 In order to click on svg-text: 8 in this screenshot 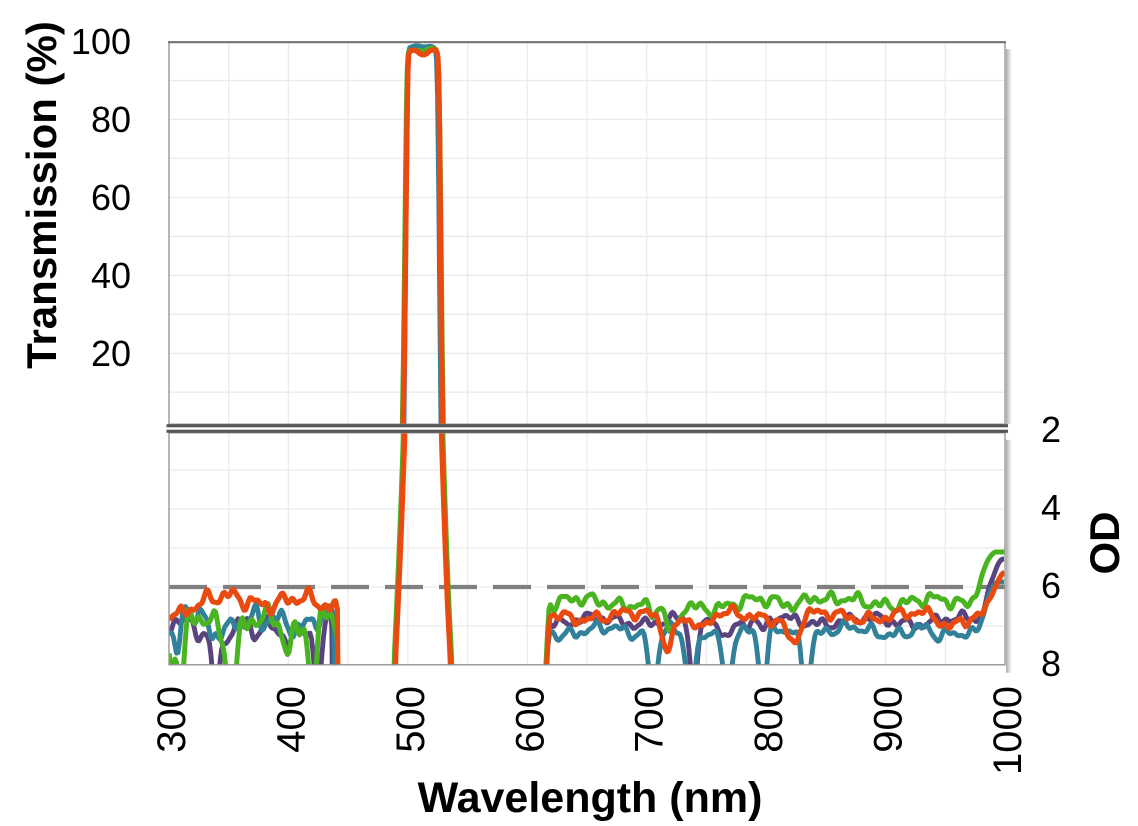, I will do `click(1051, 663)`.